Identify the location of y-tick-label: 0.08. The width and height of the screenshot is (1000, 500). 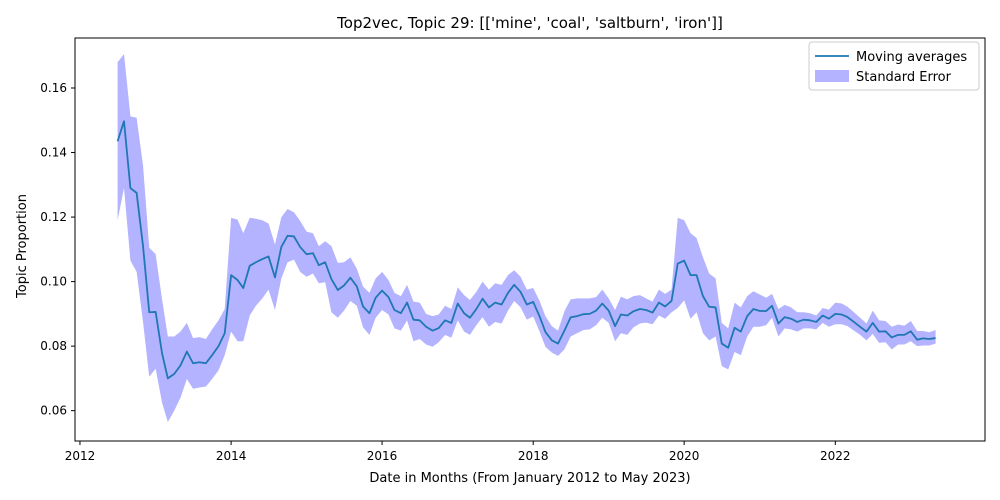
(53, 346).